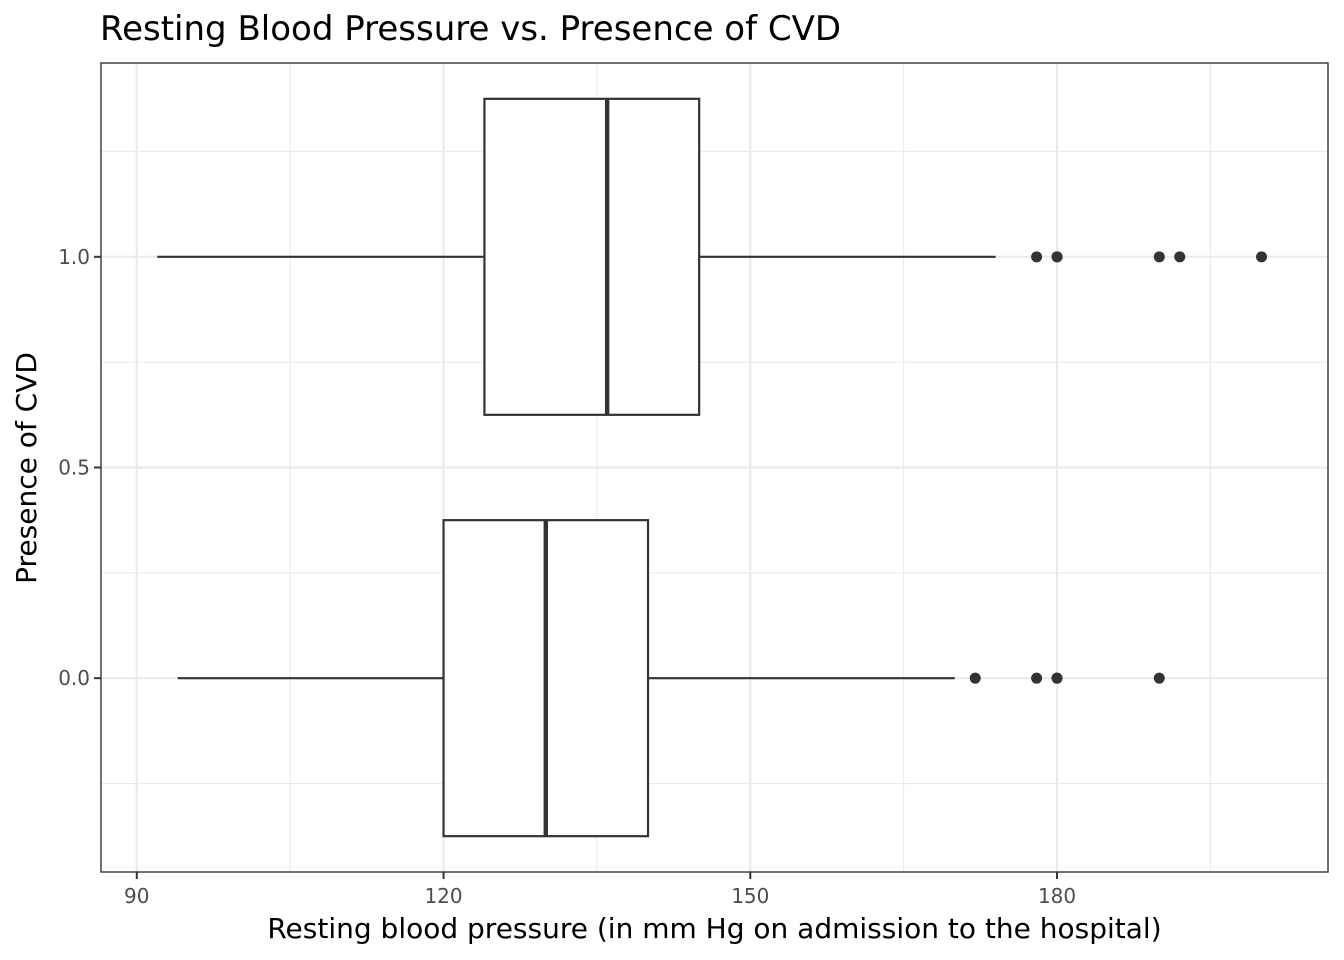  What do you see at coordinates (592, 256) in the screenshot?
I see `iqr-box` at bounding box center [592, 256].